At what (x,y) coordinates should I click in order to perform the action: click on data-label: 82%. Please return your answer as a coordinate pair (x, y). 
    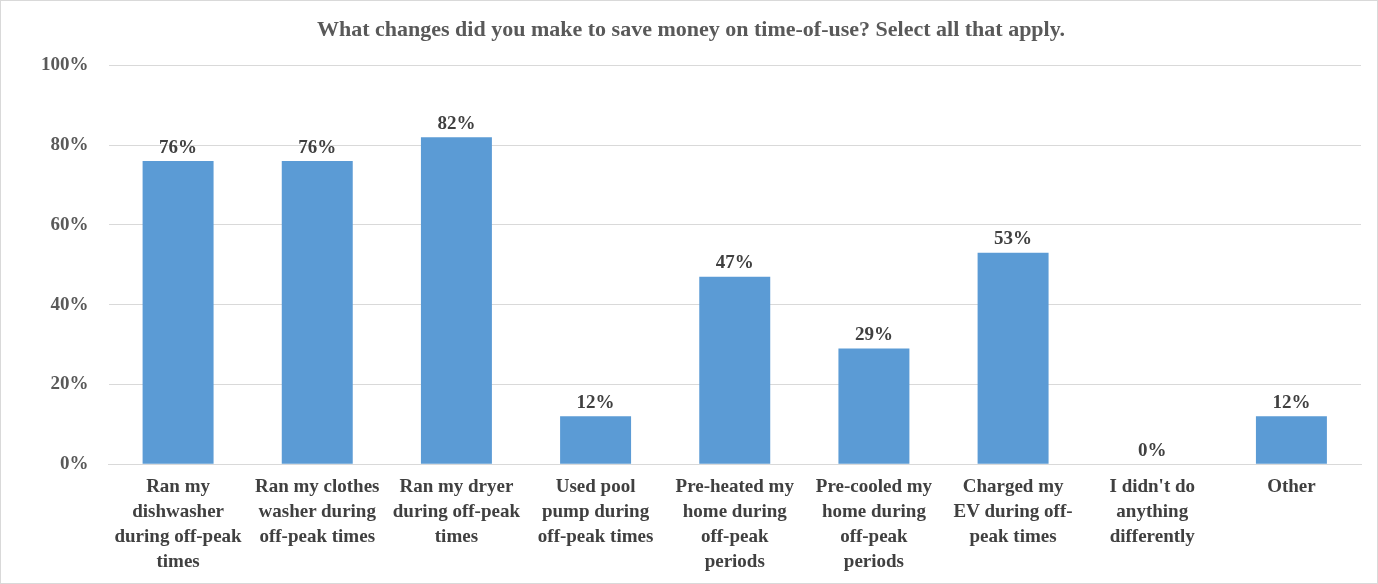
    Looking at the image, I should click on (456, 122).